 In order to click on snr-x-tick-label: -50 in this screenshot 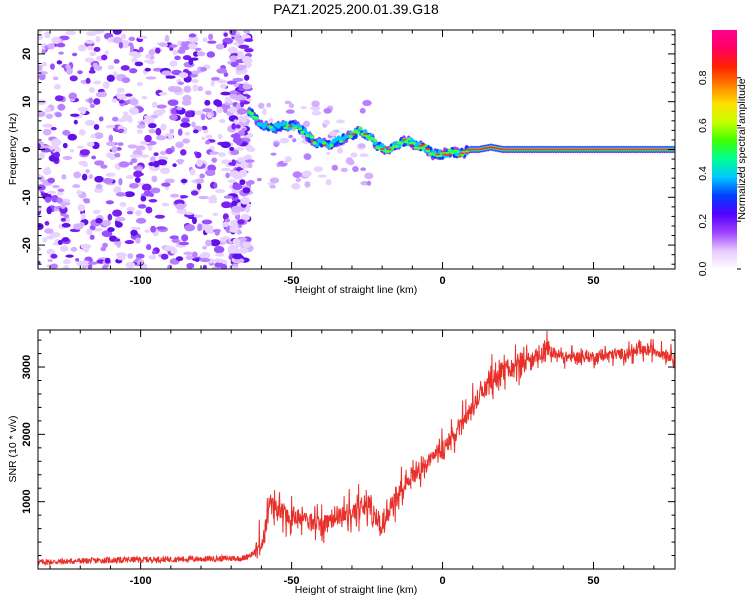, I will do `click(292, 581)`.